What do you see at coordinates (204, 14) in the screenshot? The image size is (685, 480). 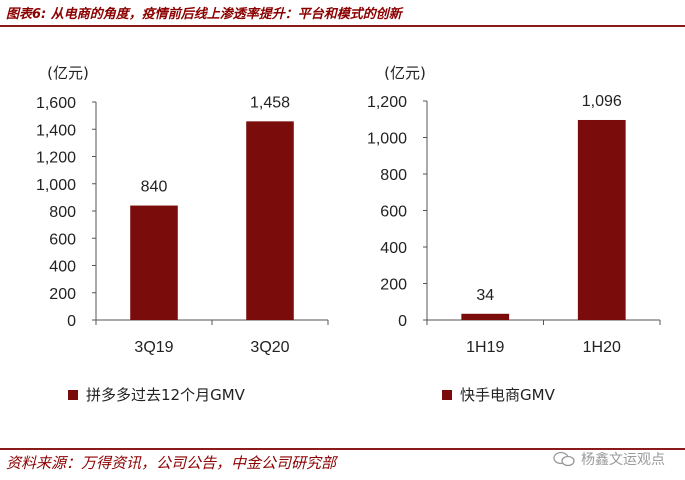 I see `figure-title: 图表6: 从电商的角度，疫情前后线上渗透率提升：平台和模式的创新` at bounding box center [204, 14].